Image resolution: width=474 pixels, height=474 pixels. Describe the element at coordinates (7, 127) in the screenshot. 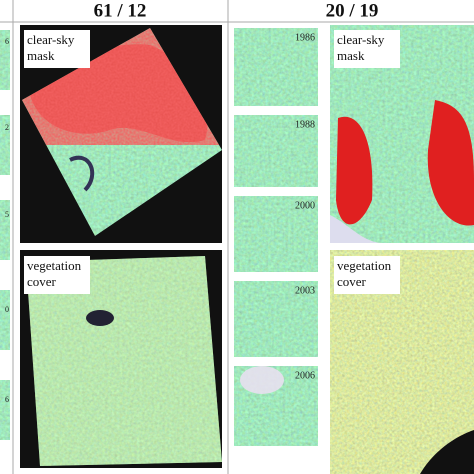

I see `strip-label: 2` at that location.